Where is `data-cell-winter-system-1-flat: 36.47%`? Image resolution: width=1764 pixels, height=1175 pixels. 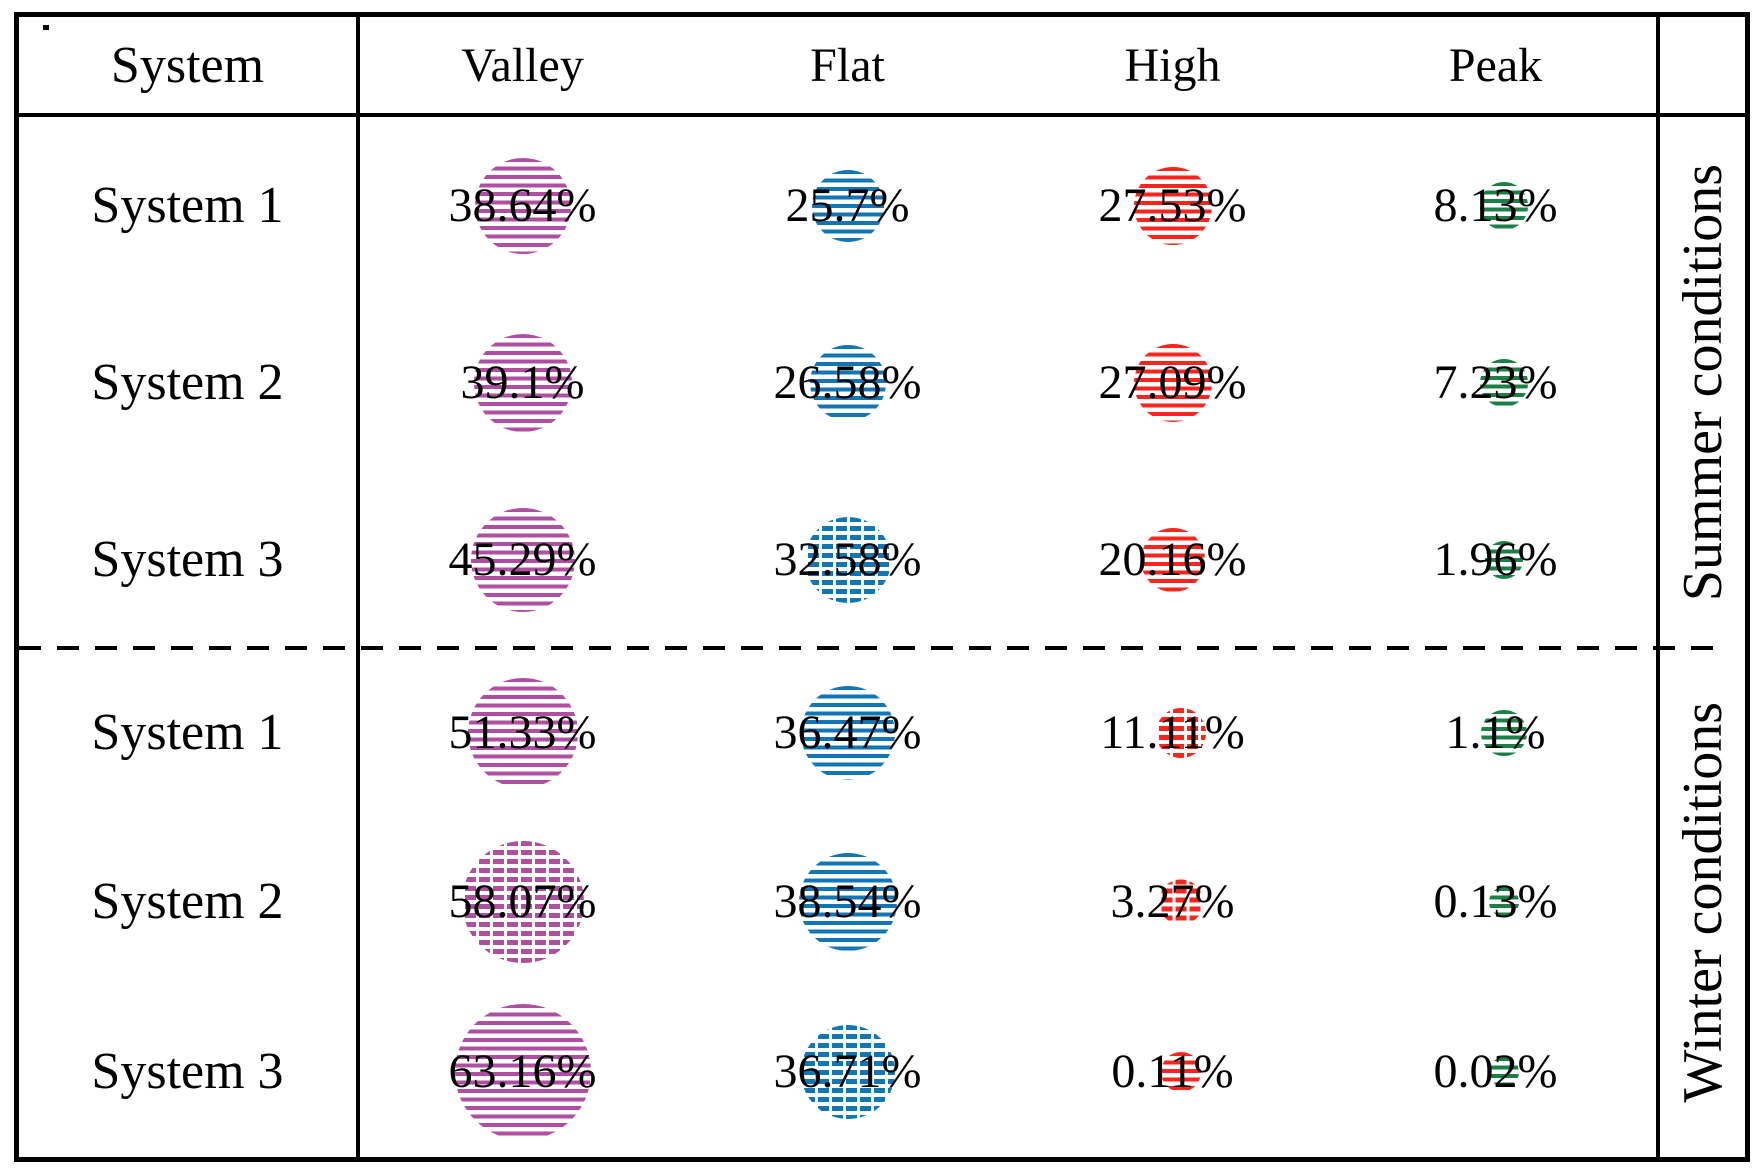 data-cell-winter-system-1-flat: 36.47% is located at coordinates (847, 732).